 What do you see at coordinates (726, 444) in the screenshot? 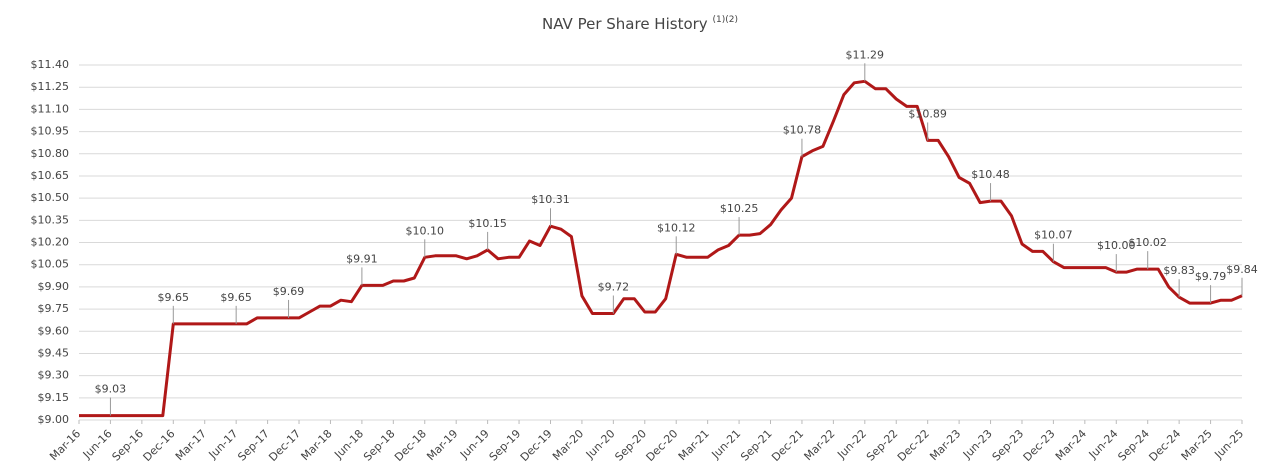
I see `x-tick-label: Jun-21` at bounding box center [726, 444].